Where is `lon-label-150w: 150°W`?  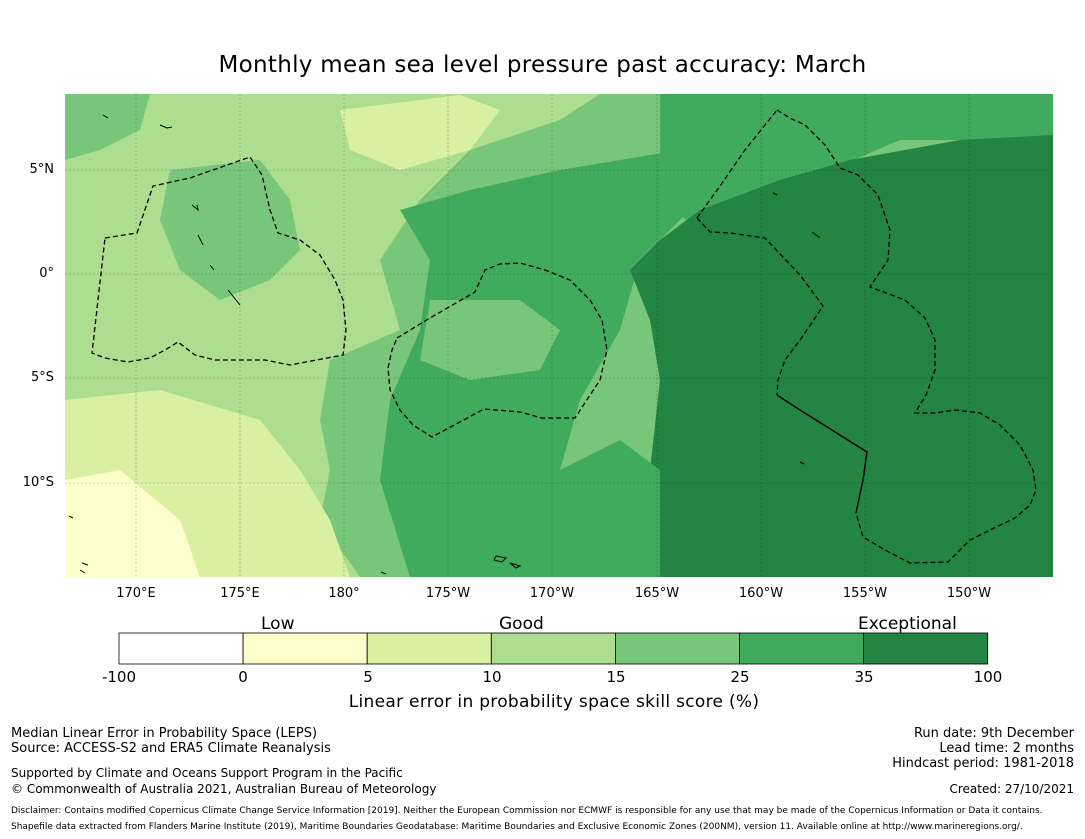 lon-label-150w: 150°W is located at coordinates (969, 593).